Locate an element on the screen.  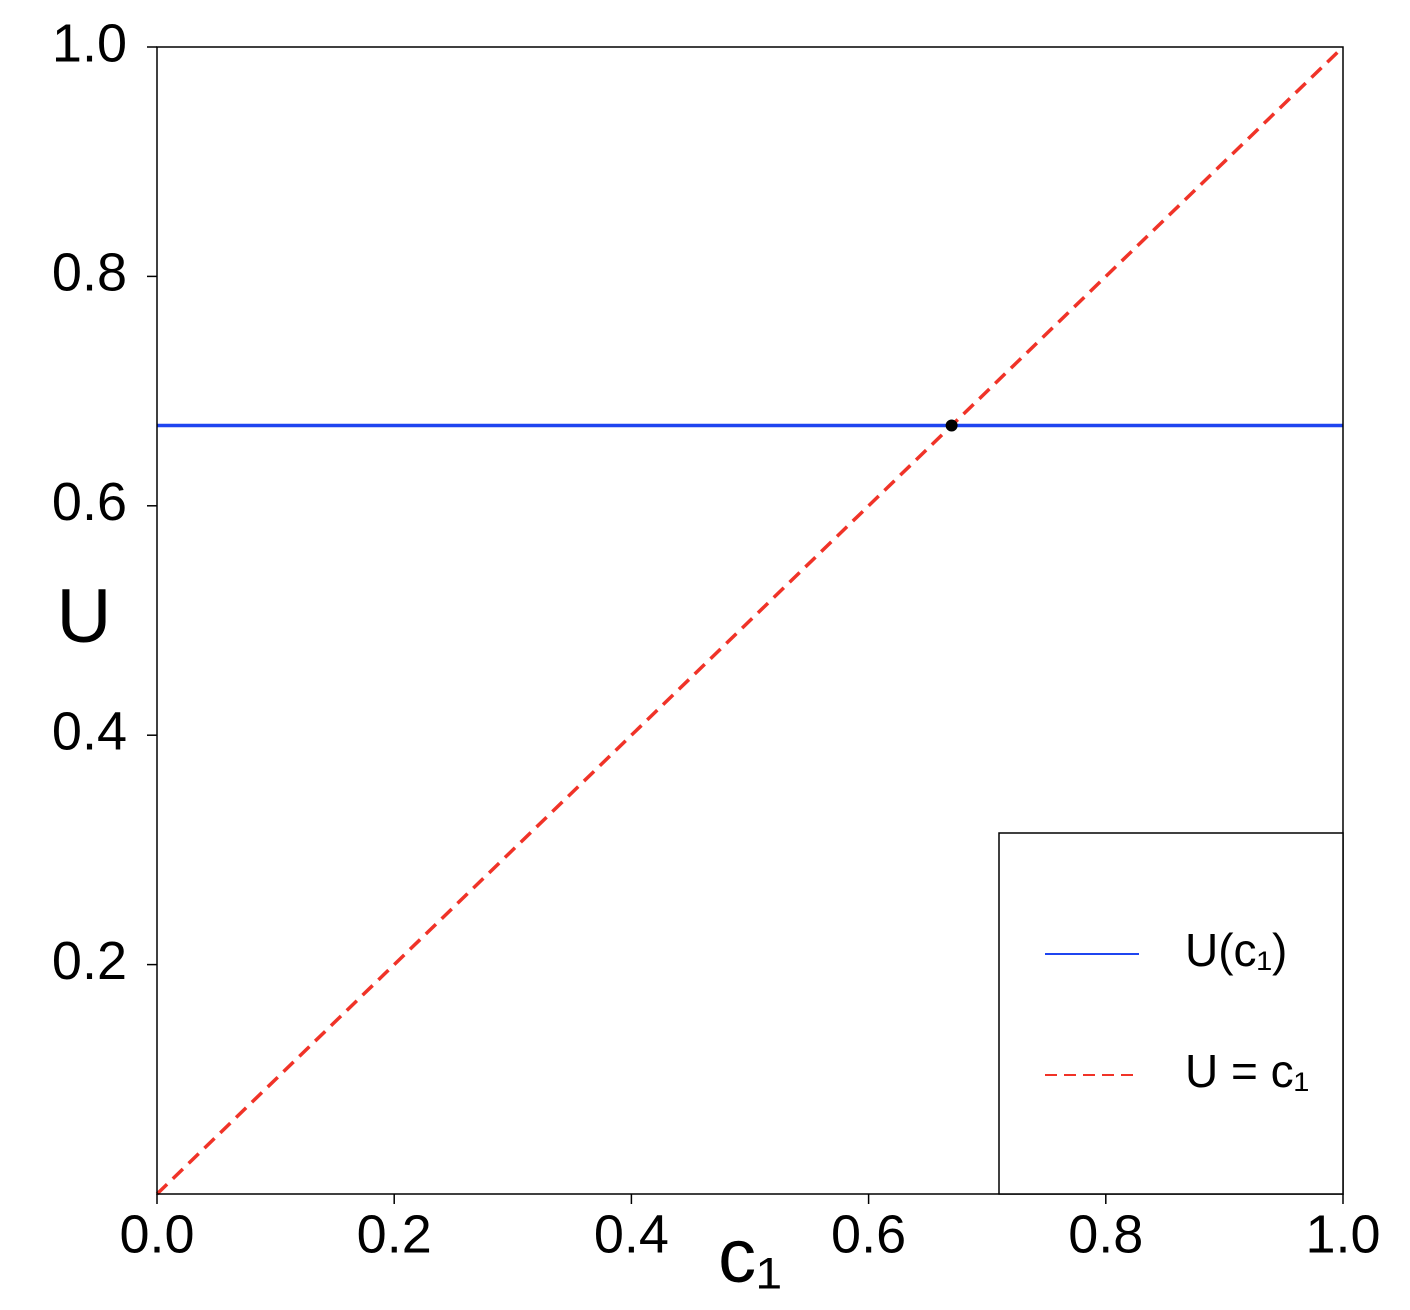
legend-label: U(c₁) is located at coordinates (1236, 950).